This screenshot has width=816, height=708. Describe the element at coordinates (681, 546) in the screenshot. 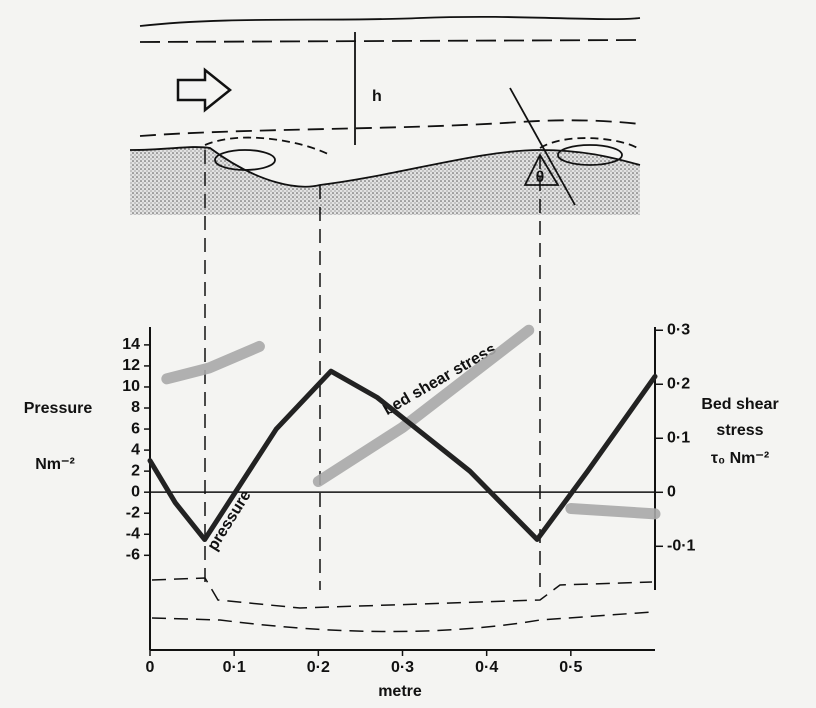

I see `y2-tick-label: -0·1` at that location.